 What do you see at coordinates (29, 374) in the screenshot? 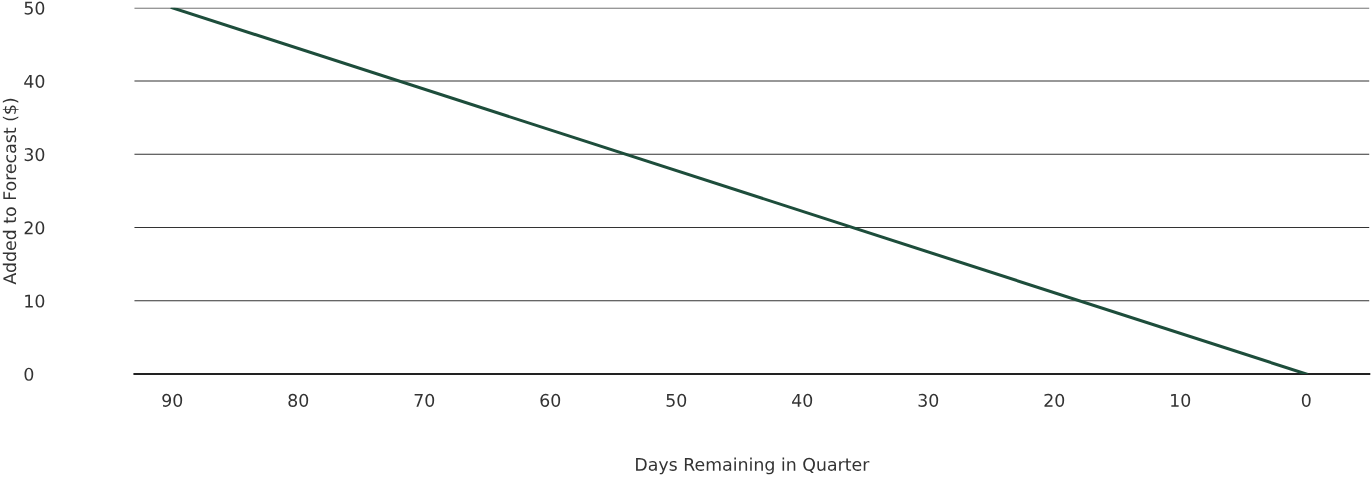
I see `y-tick-label: 0` at bounding box center [29, 374].